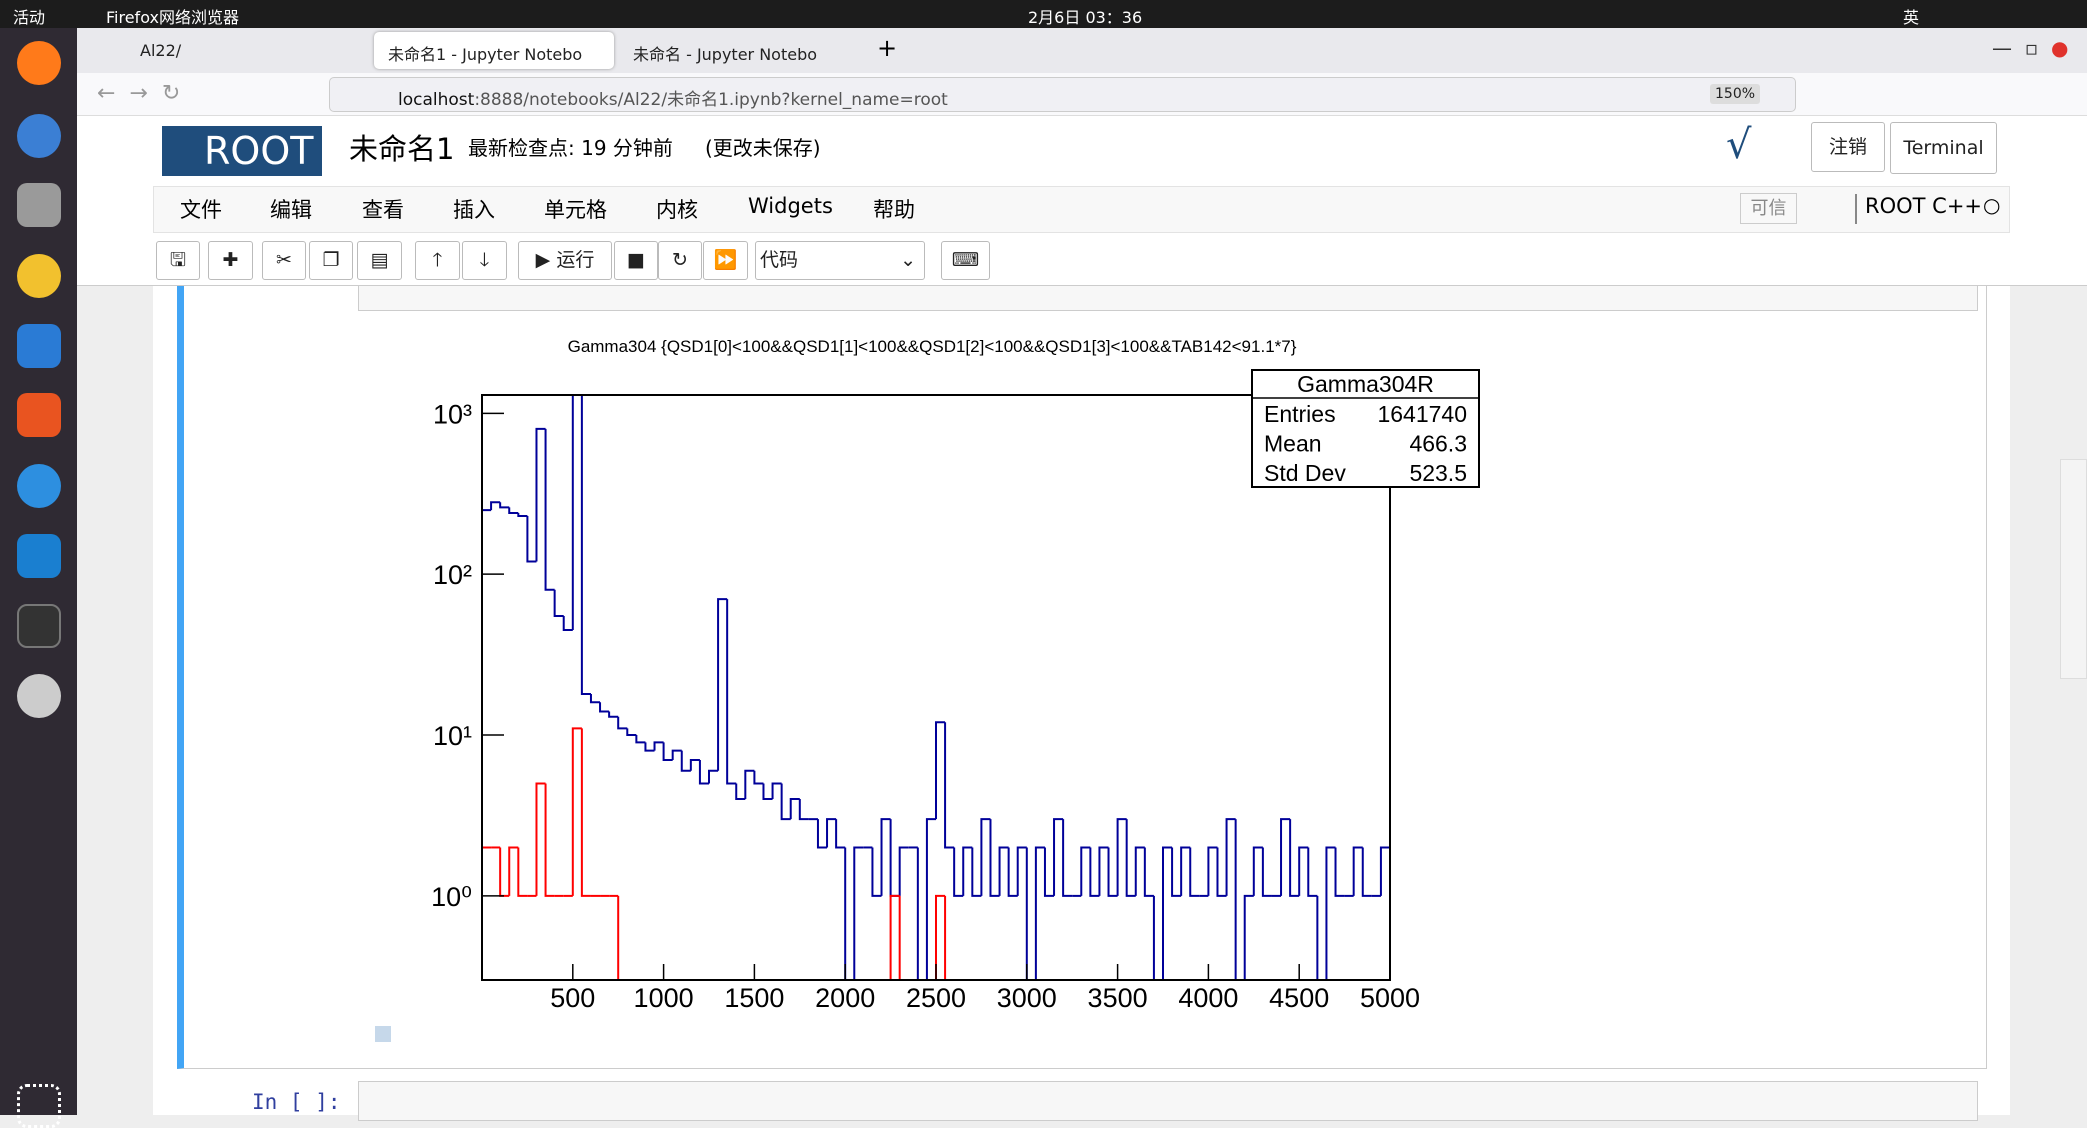 The height and width of the screenshot is (1128, 2087). Describe the element at coordinates (1924, 206) in the screenshot. I see `kernel-name: ROOT C++` at that location.